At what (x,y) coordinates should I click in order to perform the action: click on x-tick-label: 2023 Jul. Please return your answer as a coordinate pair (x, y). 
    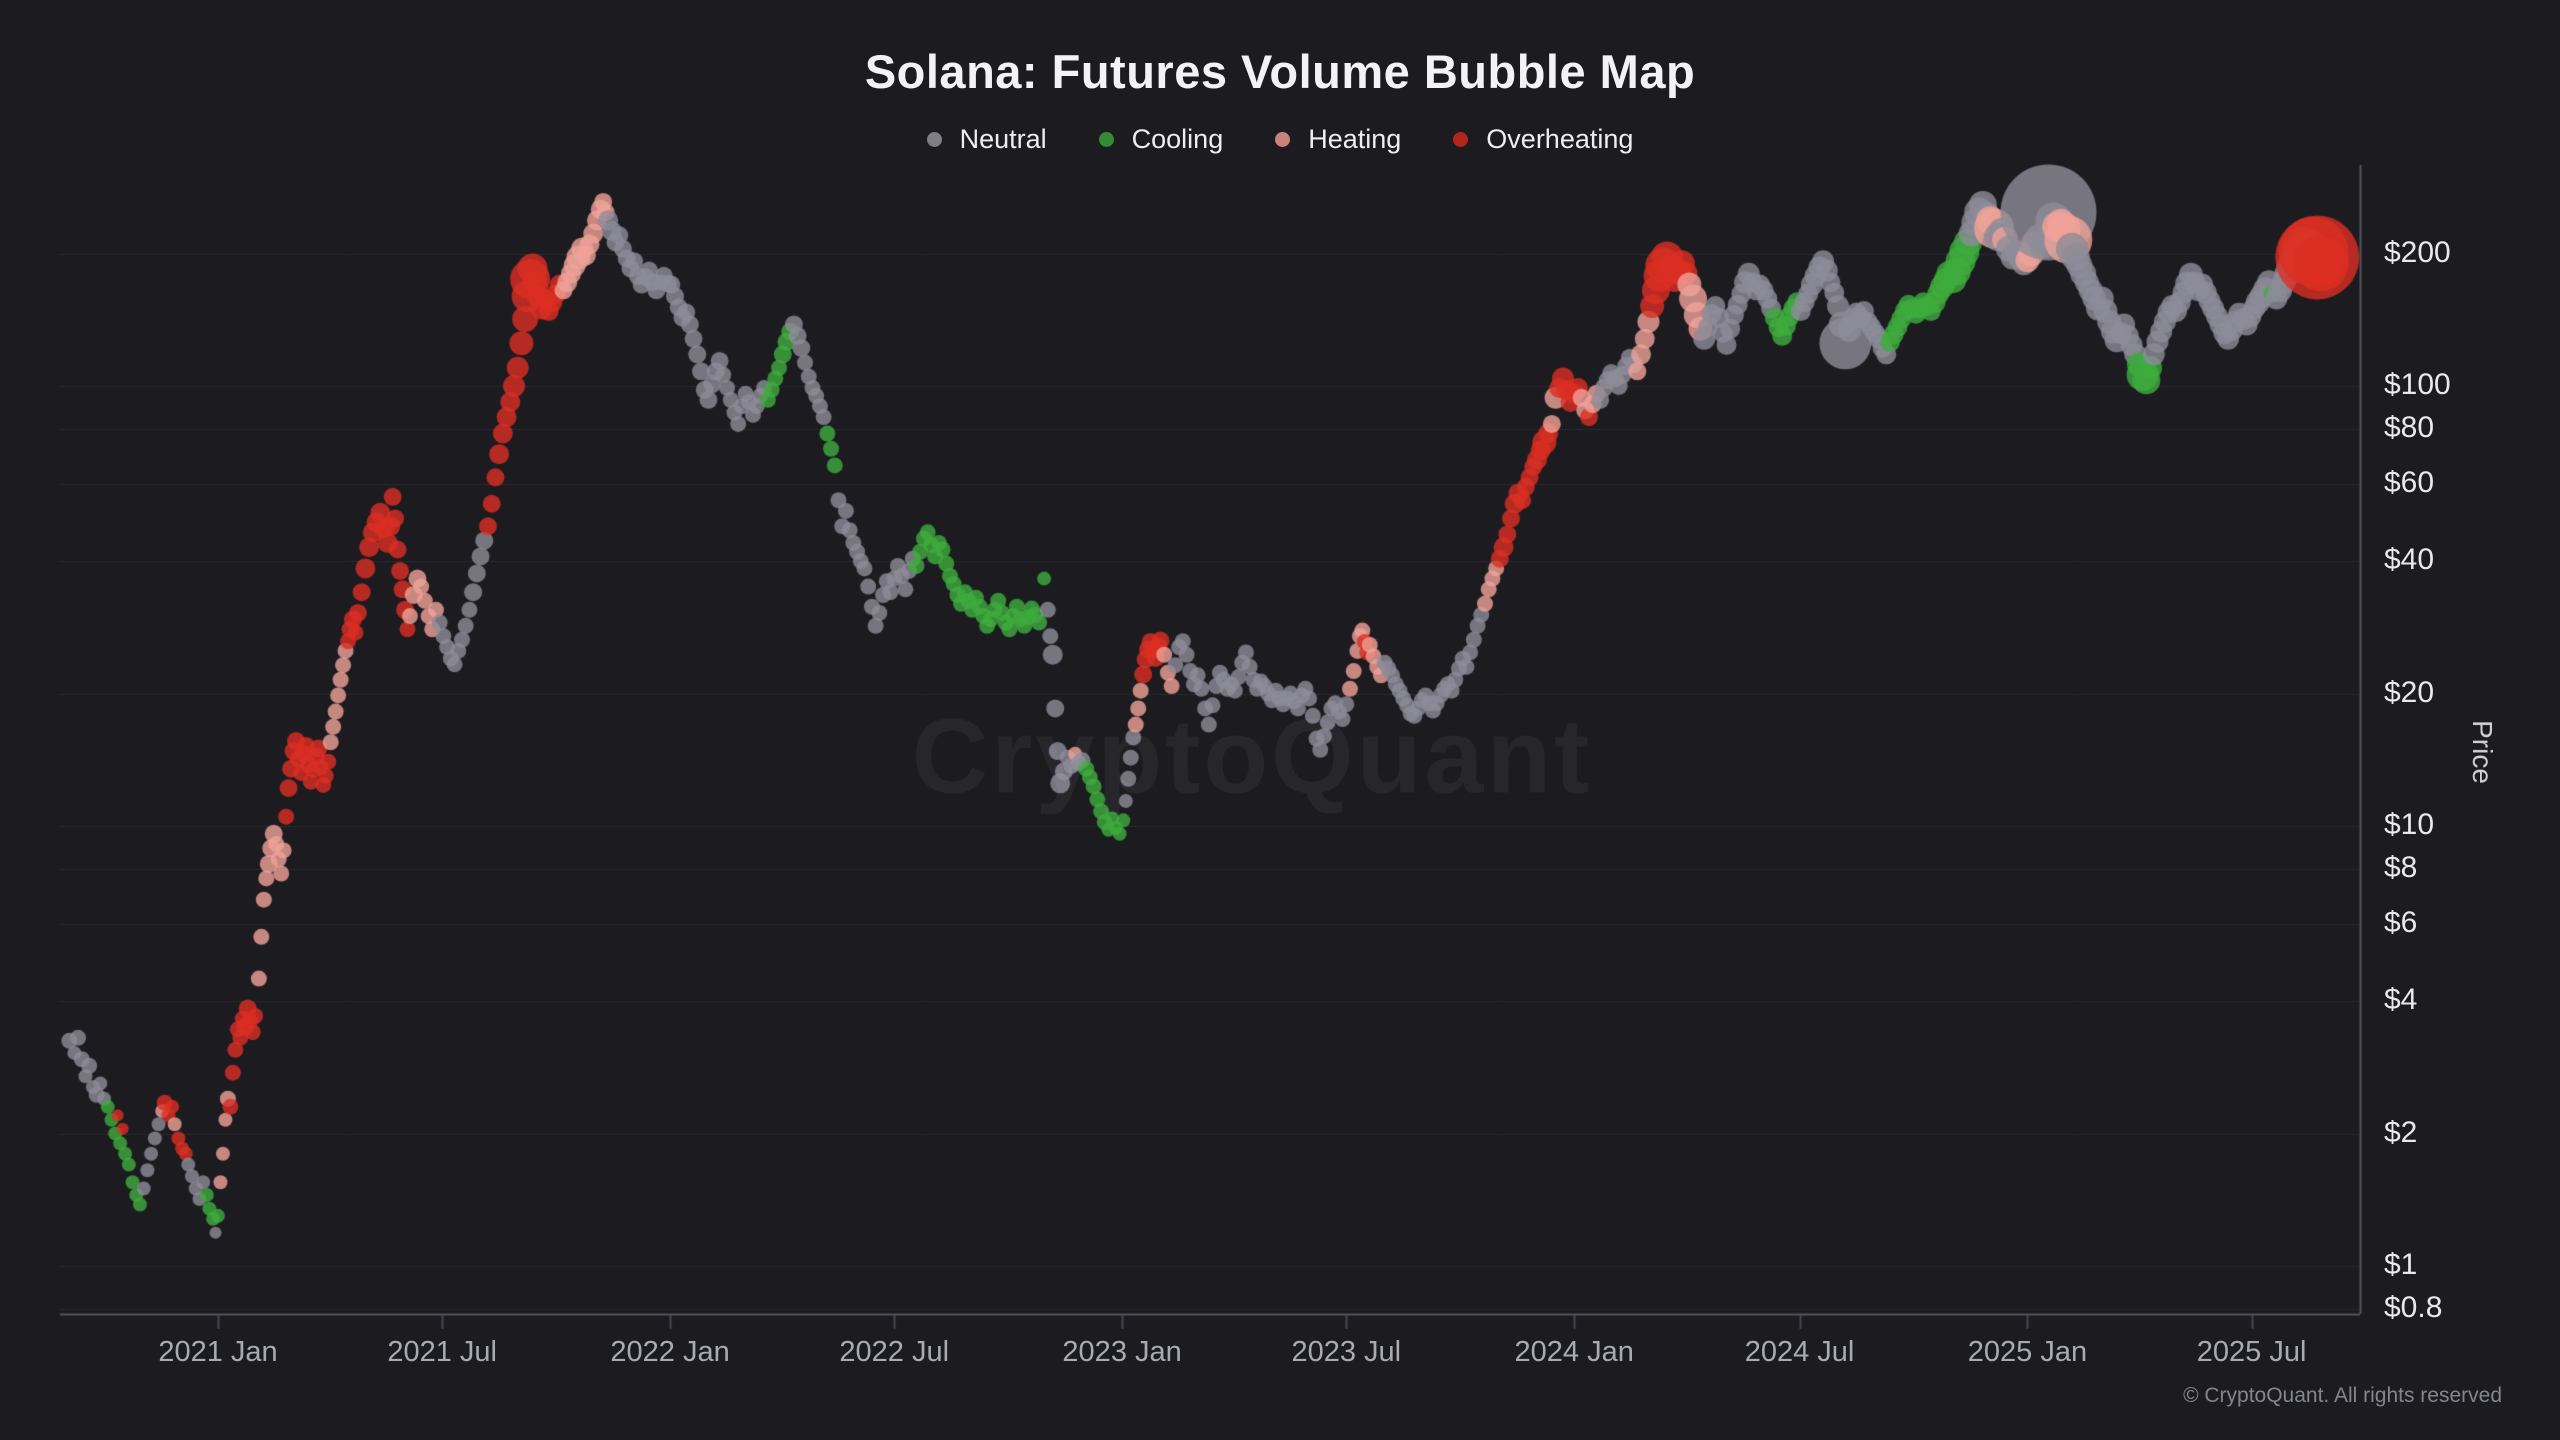
    Looking at the image, I should click on (1346, 1352).